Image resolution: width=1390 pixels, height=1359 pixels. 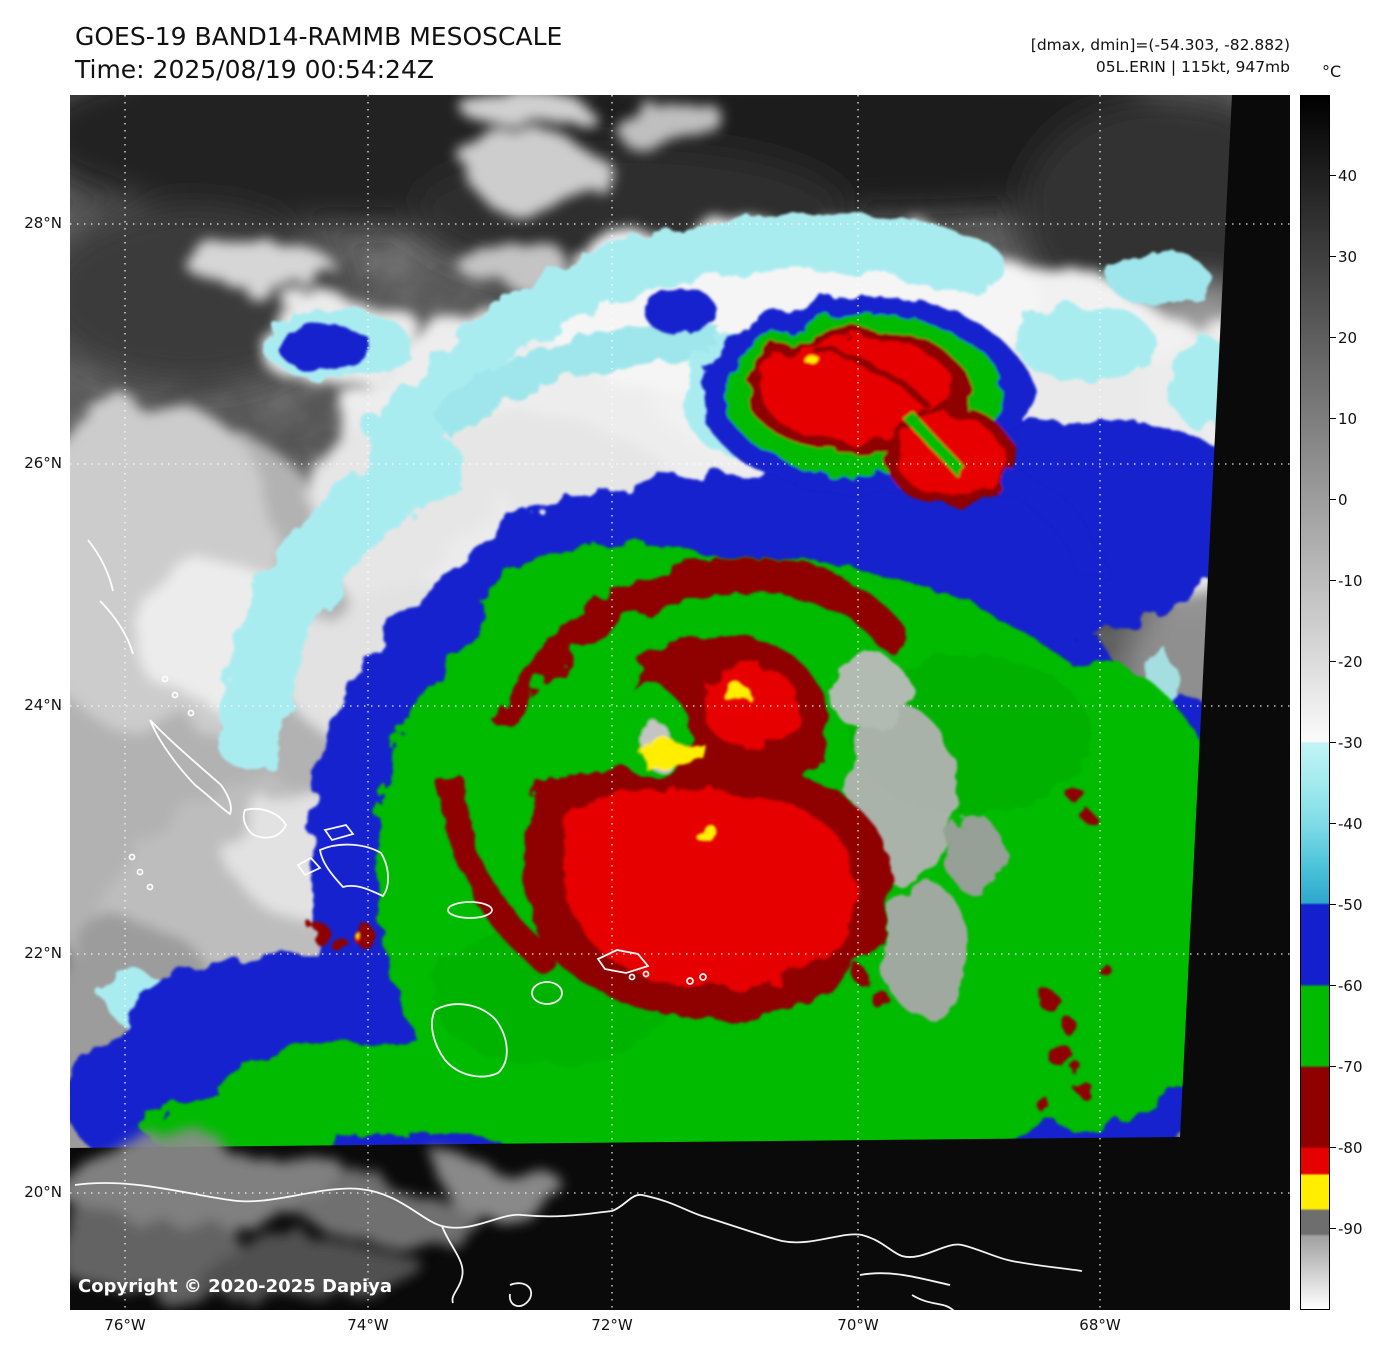 I want to click on colorbar-tick-m90: -90, so click(x=1346, y=1229).